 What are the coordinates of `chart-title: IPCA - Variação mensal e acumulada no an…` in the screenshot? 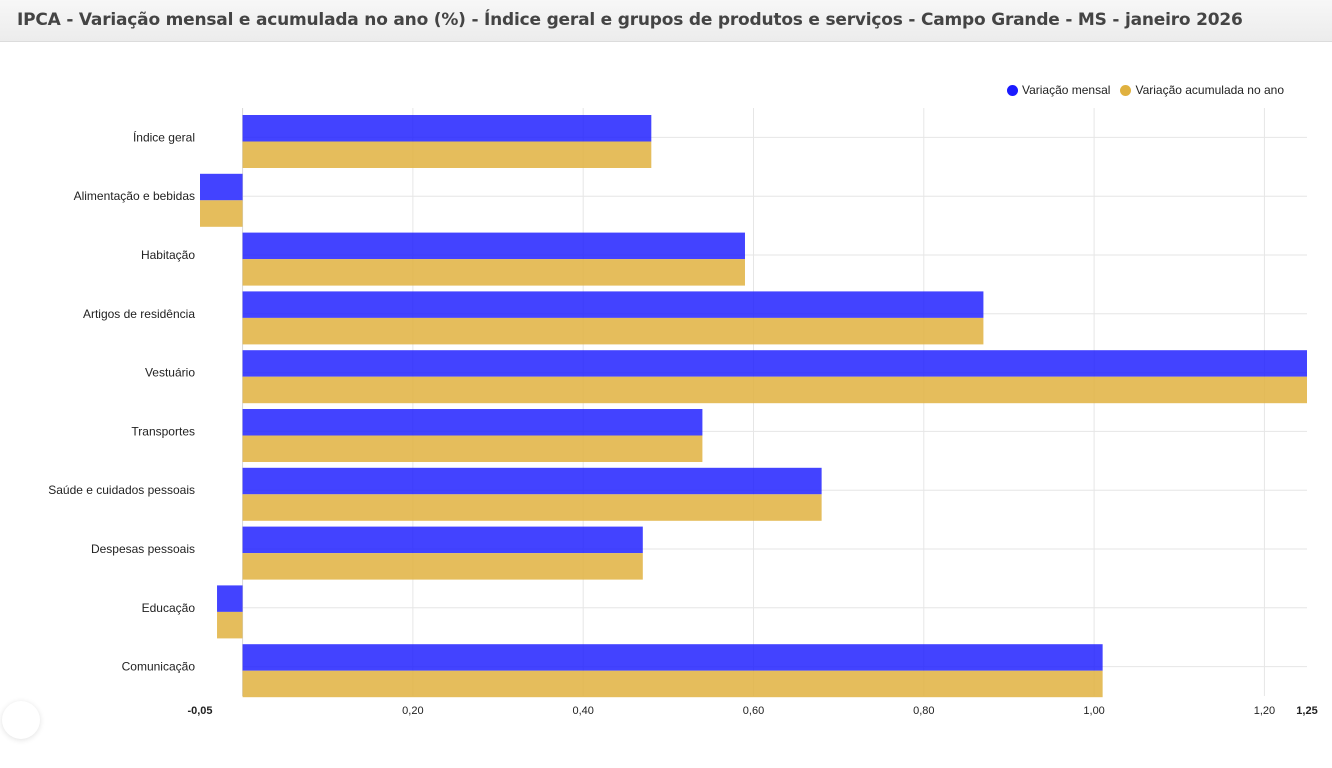 It's located at (630, 20).